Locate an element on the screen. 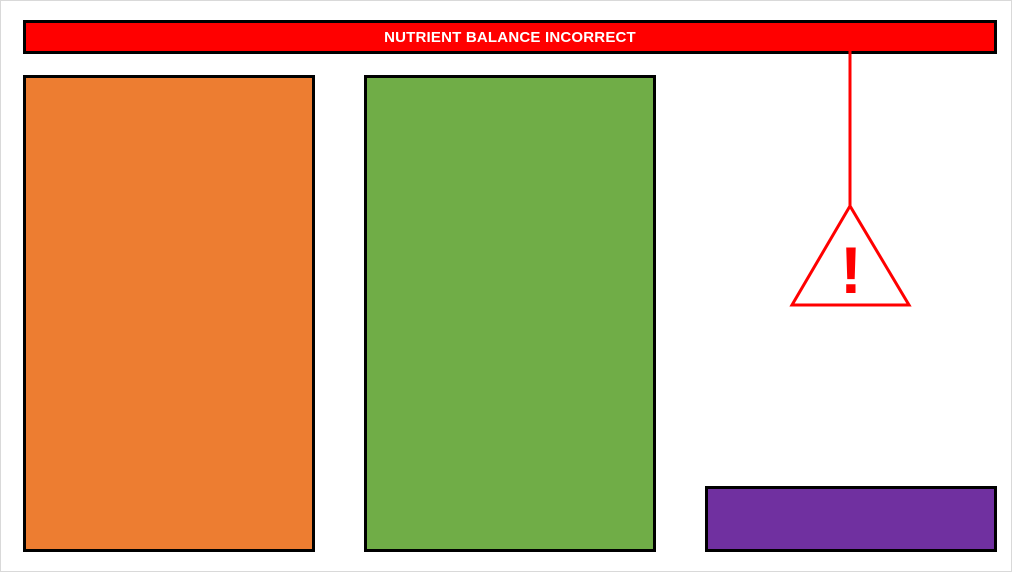 The image size is (1012, 573). warning-glyph: ! is located at coordinates (851, 270).